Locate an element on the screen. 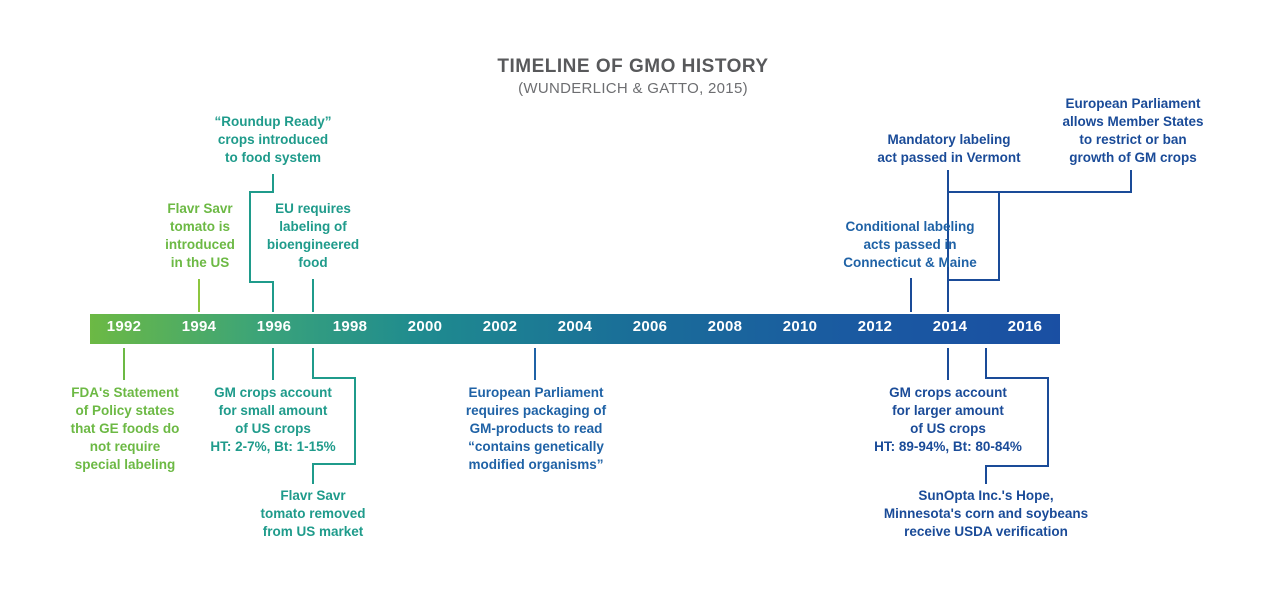  year-label: 1994 is located at coordinates (199, 326).